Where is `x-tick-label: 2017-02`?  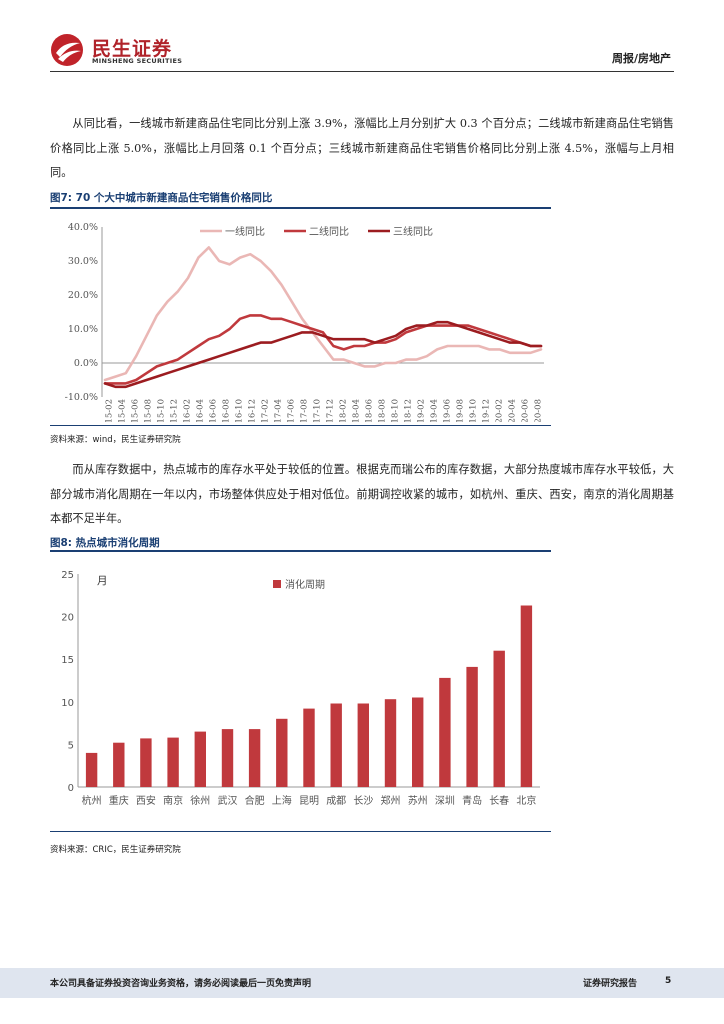
x-tick-label: 2017-02 is located at coordinates (266, 410).